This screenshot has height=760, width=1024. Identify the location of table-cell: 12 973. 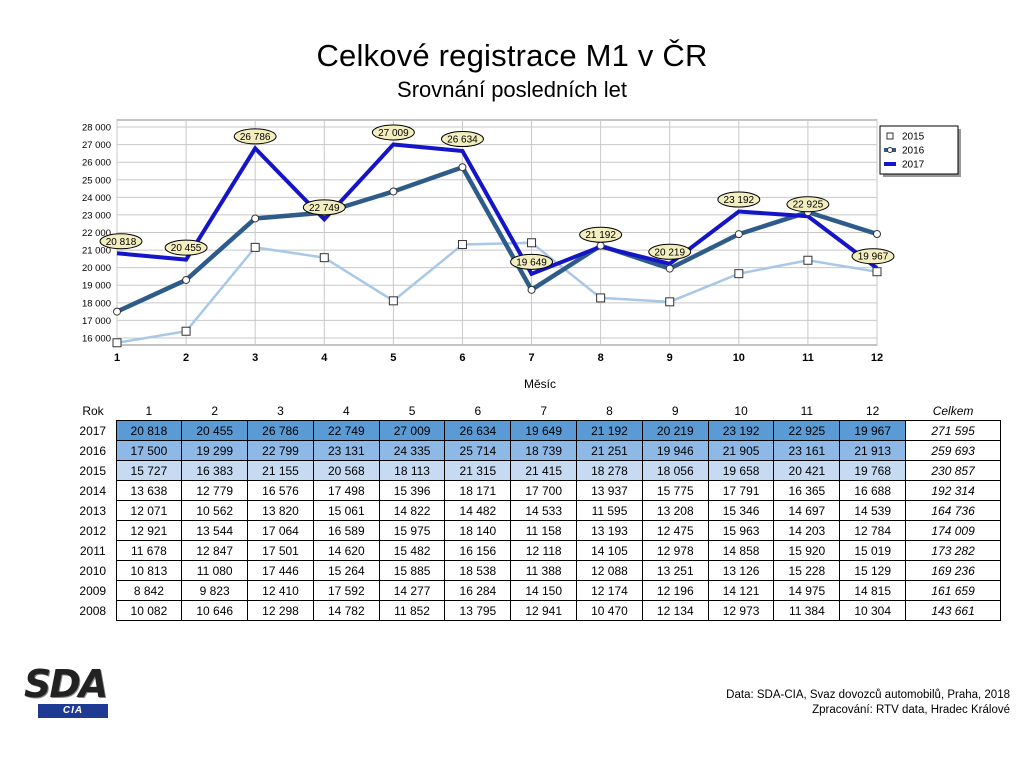
(741, 610).